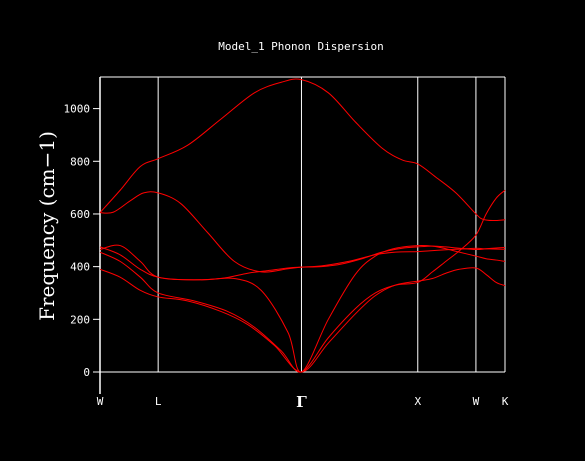 The width and height of the screenshot is (585, 461). Describe the element at coordinates (47, 226) in the screenshot. I see `y-axis-label: Frequency (cm−1)` at that location.